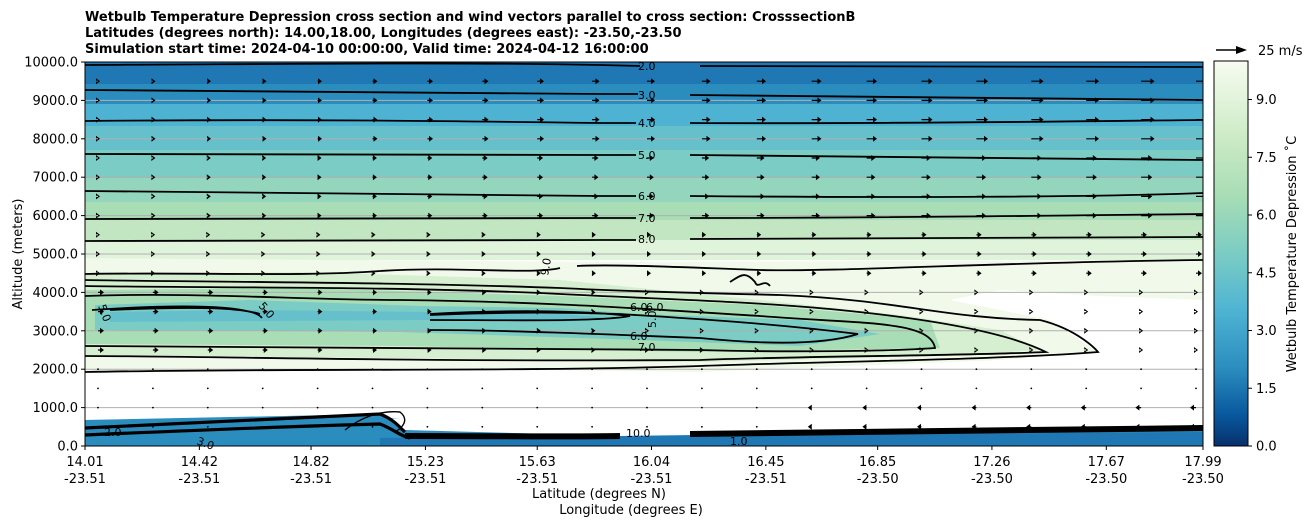  Describe the element at coordinates (655, 307) in the screenshot. I see `contour-label-mid-6b: 6.0` at that location.